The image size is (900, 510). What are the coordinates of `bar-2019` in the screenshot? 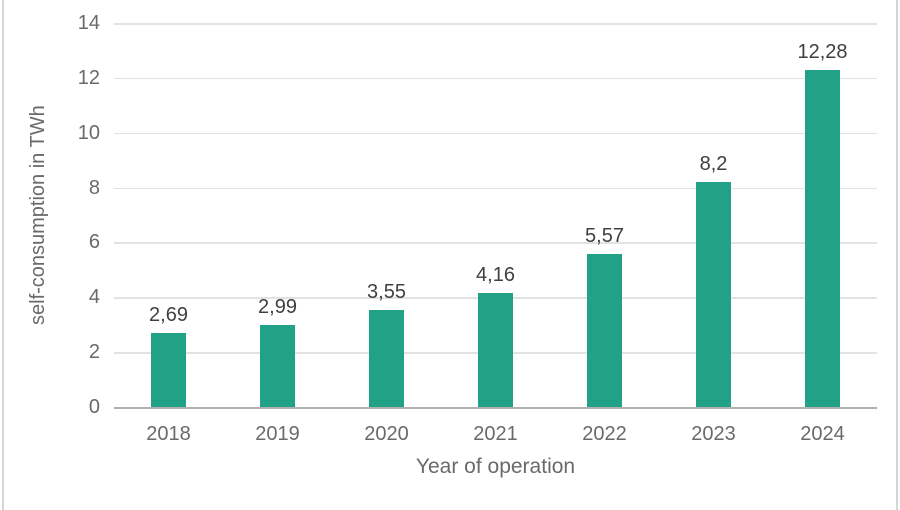 It's located at (277, 365).